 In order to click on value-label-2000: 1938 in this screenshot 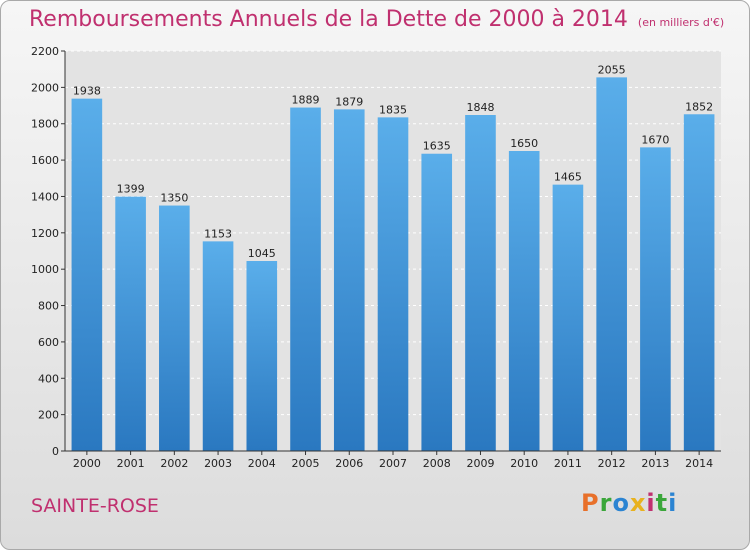, I will do `click(87, 91)`.